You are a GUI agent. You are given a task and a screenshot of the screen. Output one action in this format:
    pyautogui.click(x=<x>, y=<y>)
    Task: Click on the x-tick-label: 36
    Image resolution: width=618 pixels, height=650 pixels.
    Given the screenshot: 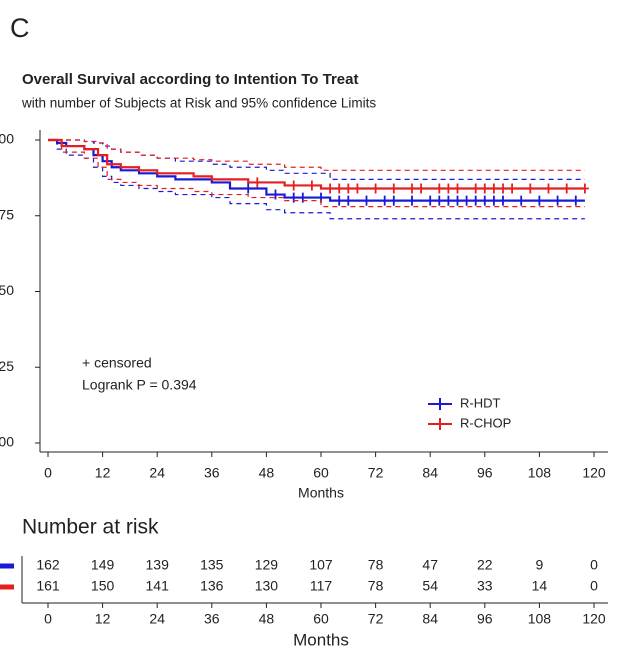 What is the action you would take?
    pyautogui.click(x=212, y=473)
    